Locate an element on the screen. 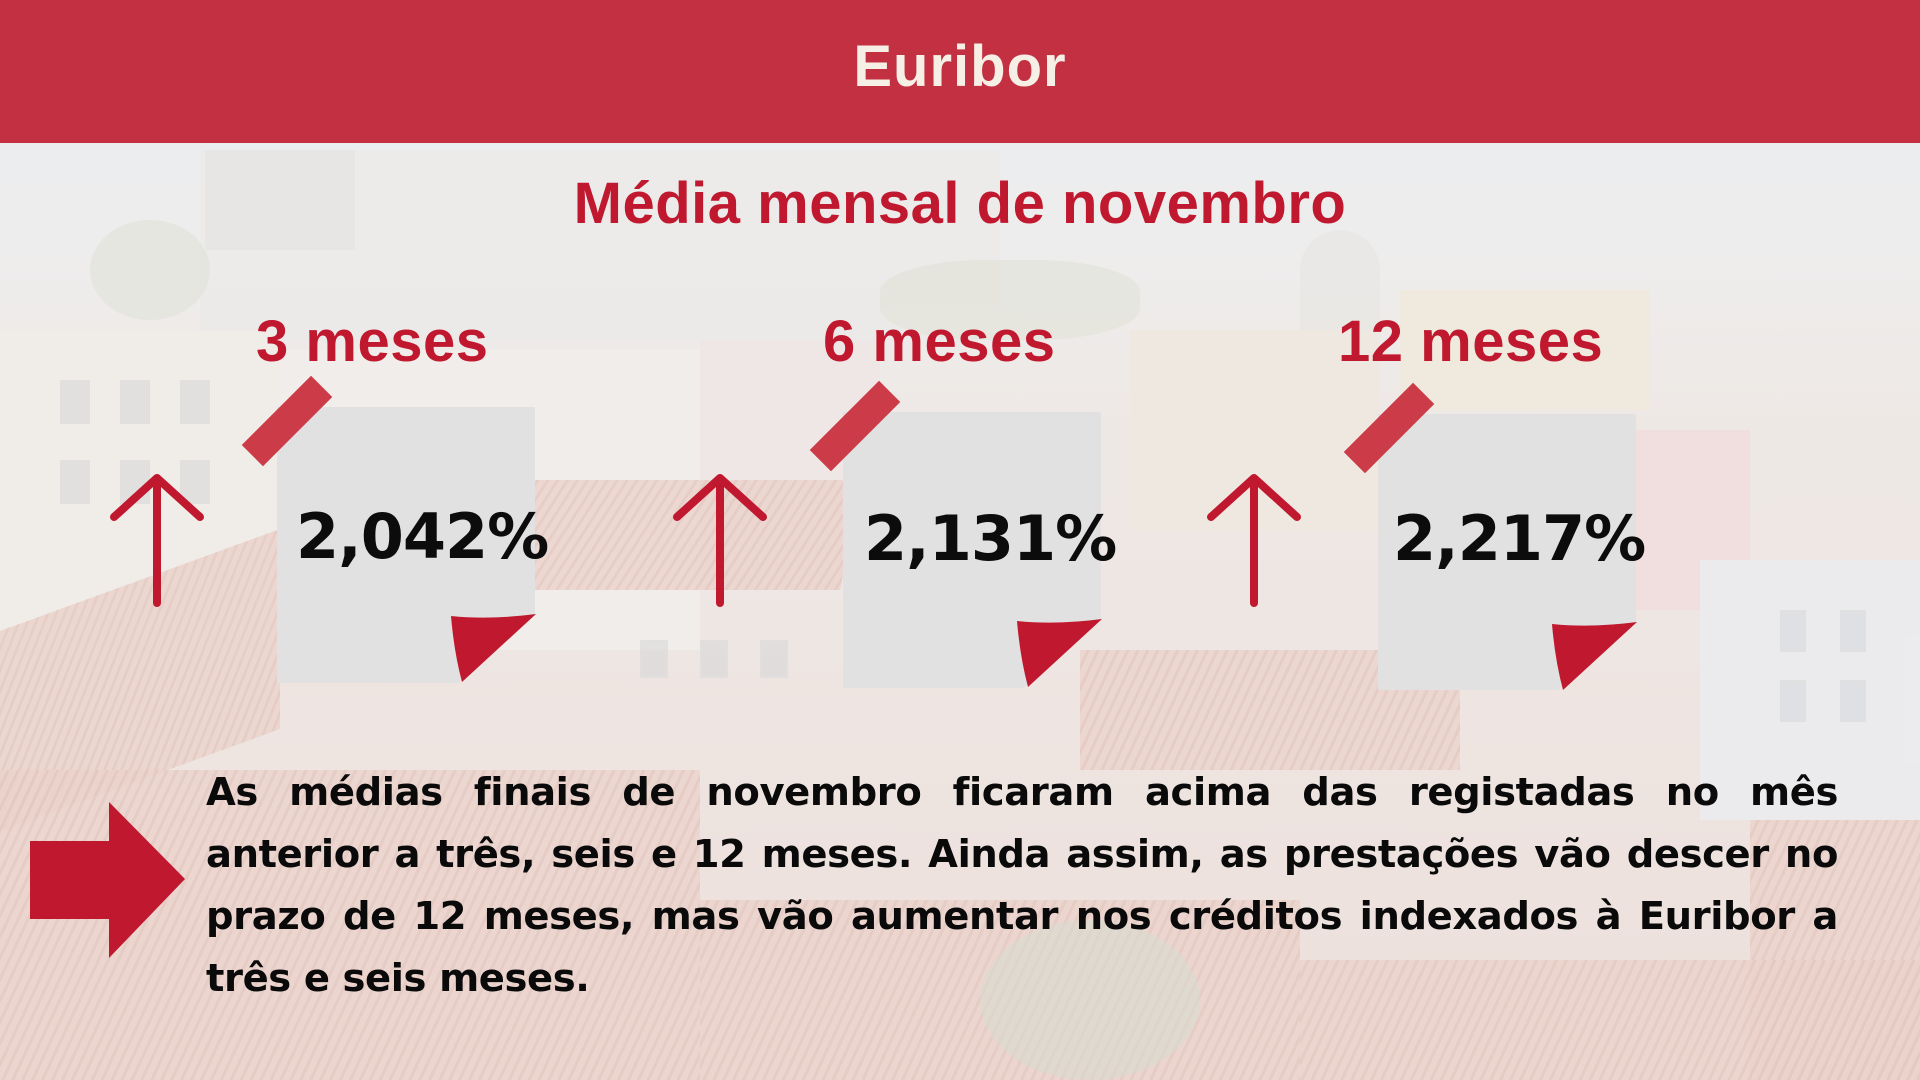 This screenshot has width=1920, height=1080. period-label-6m: 6 meses is located at coordinates (939, 341).